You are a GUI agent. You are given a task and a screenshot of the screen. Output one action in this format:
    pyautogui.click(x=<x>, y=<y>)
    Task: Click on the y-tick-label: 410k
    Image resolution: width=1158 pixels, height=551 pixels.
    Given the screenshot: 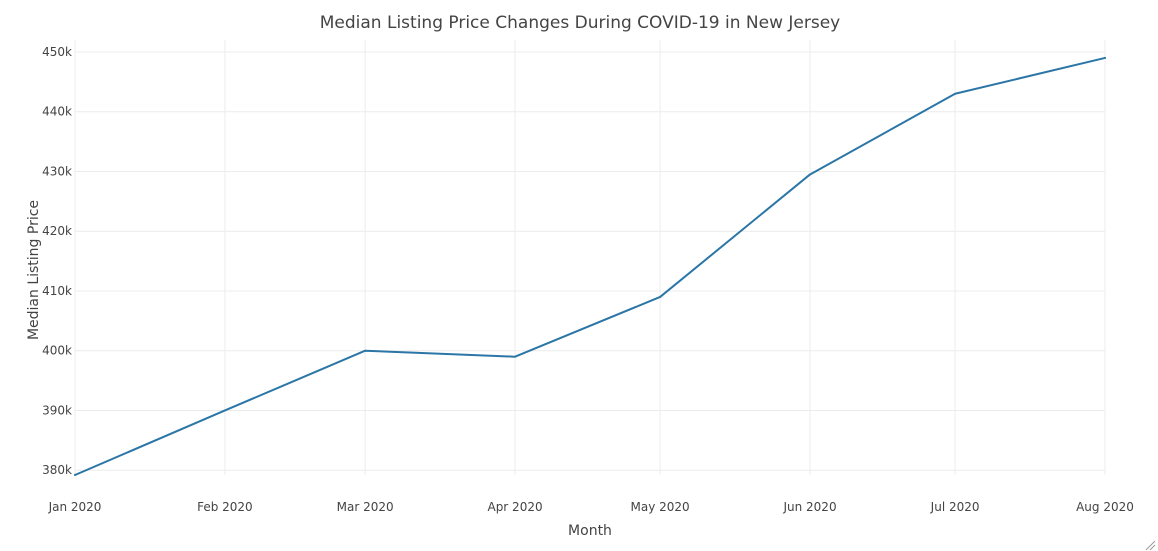 What is the action you would take?
    pyautogui.click(x=57, y=291)
    